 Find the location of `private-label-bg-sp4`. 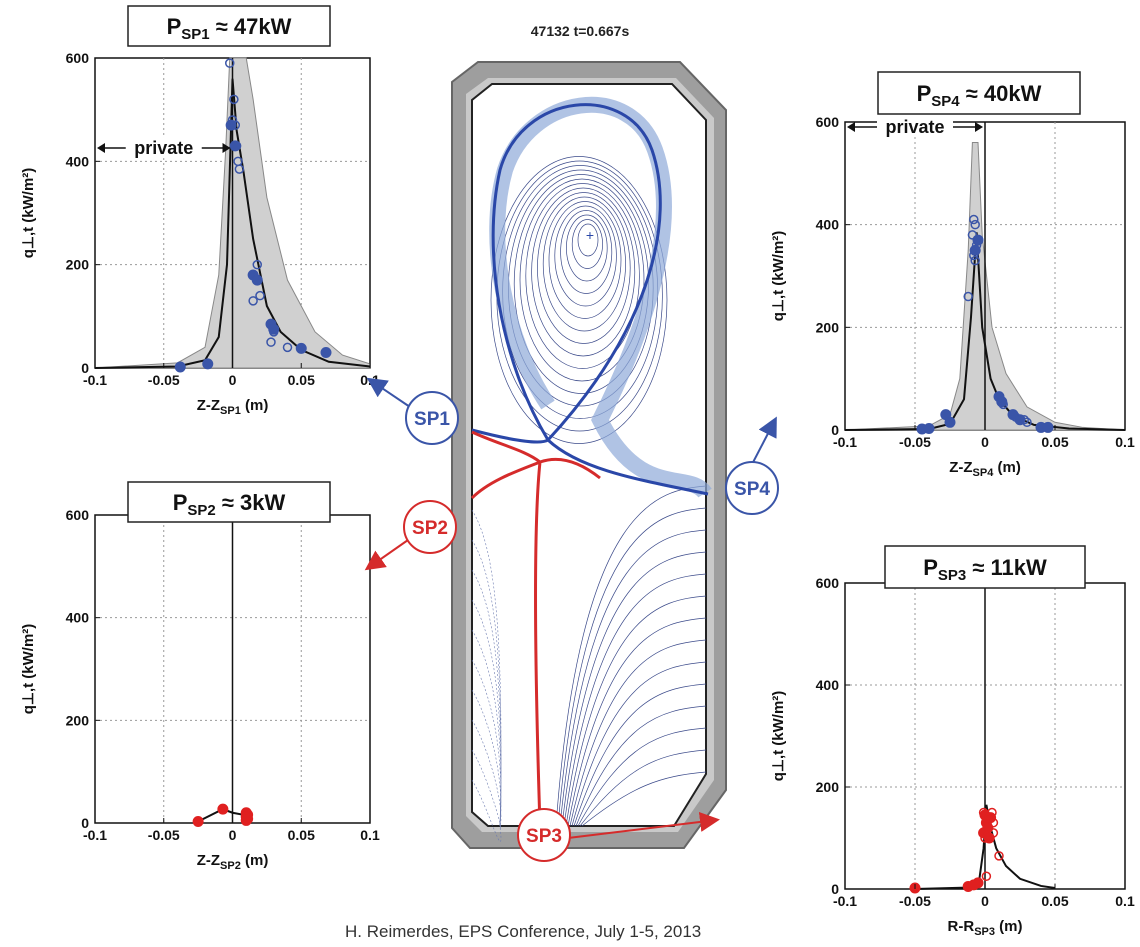

private-label-bg-sp4 is located at coordinates (915, 126).